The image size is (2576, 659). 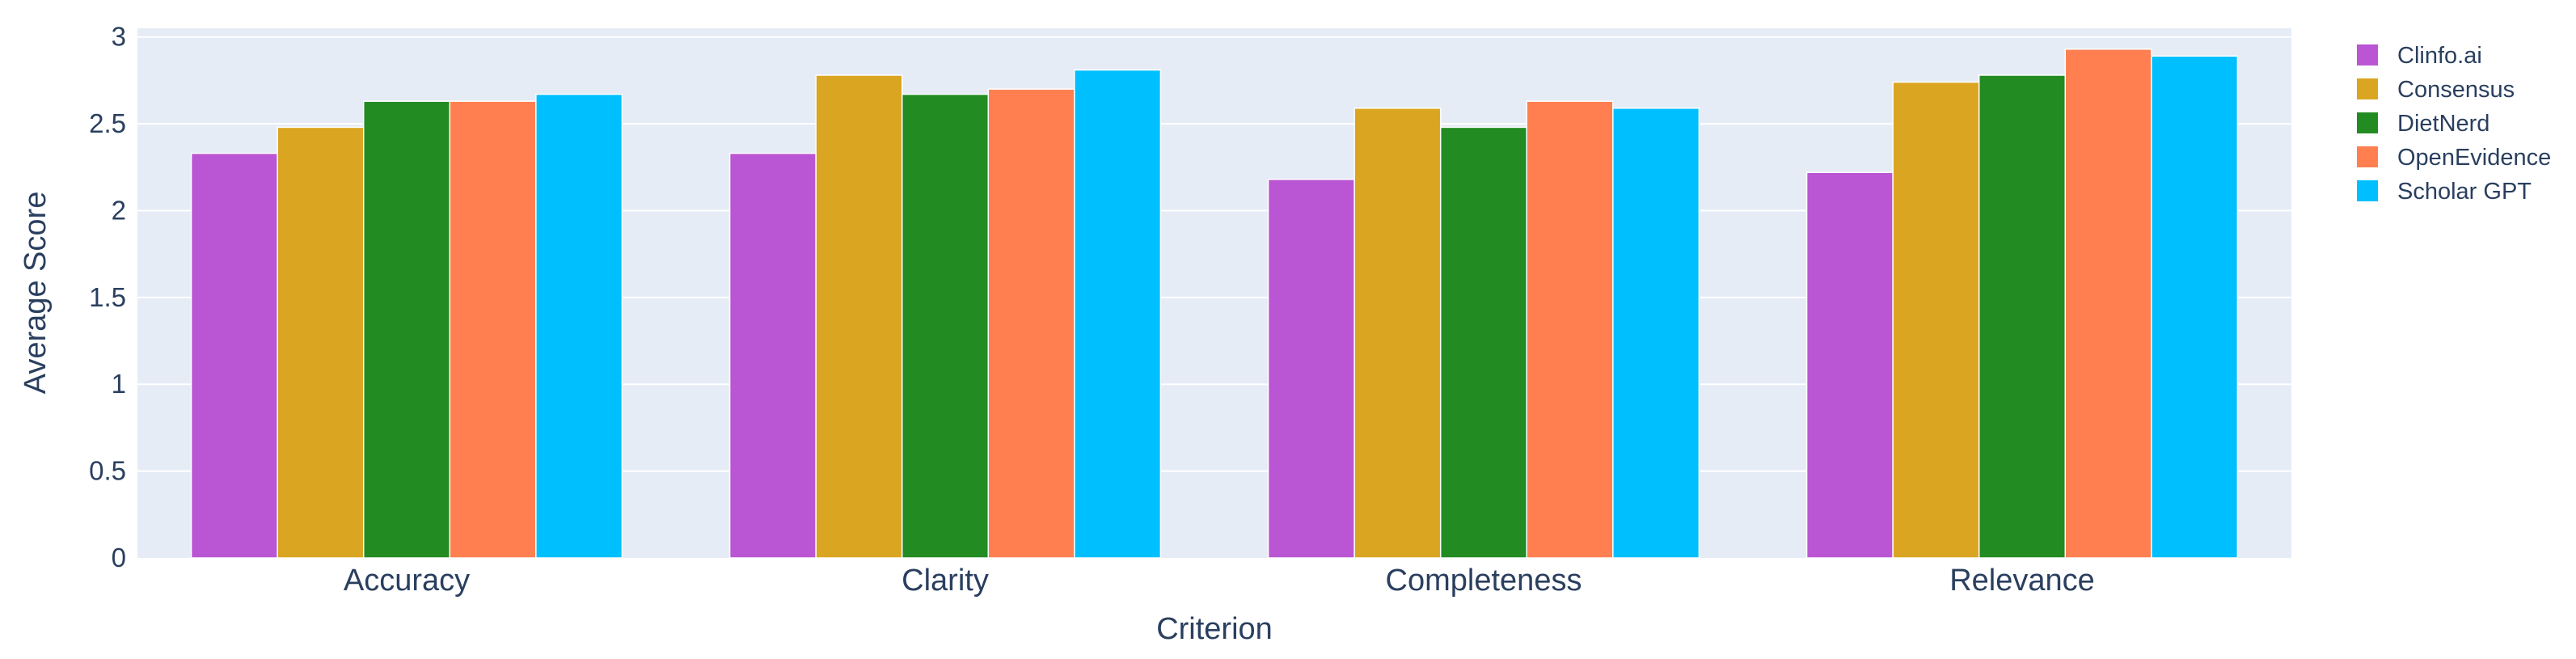 What do you see at coordinates (2456, 90) in the screenshot?
I see `legend-label: Consensus` at bounding box center [2456, 90].